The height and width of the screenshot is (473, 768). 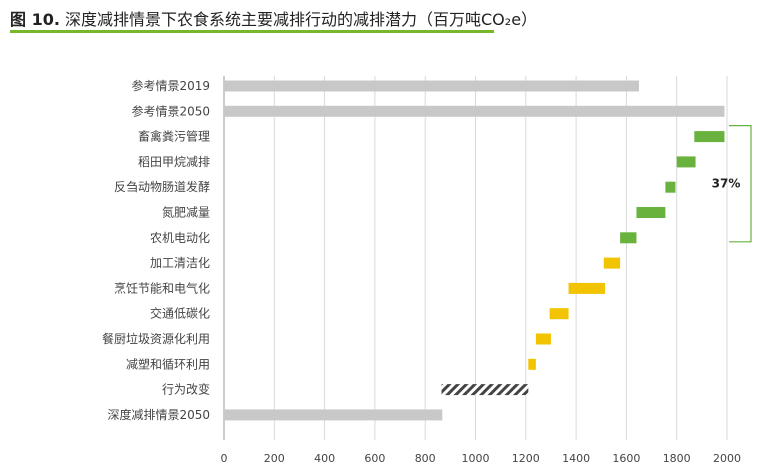 I want to click on category-label: 农机电动化, so click(x=180, y=238).